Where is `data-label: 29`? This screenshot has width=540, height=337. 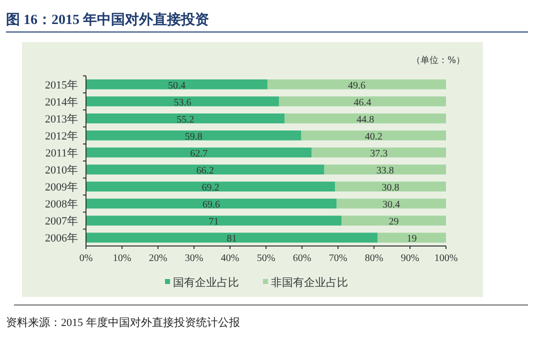
data-label: 29 is located at coordinates (393, 222).